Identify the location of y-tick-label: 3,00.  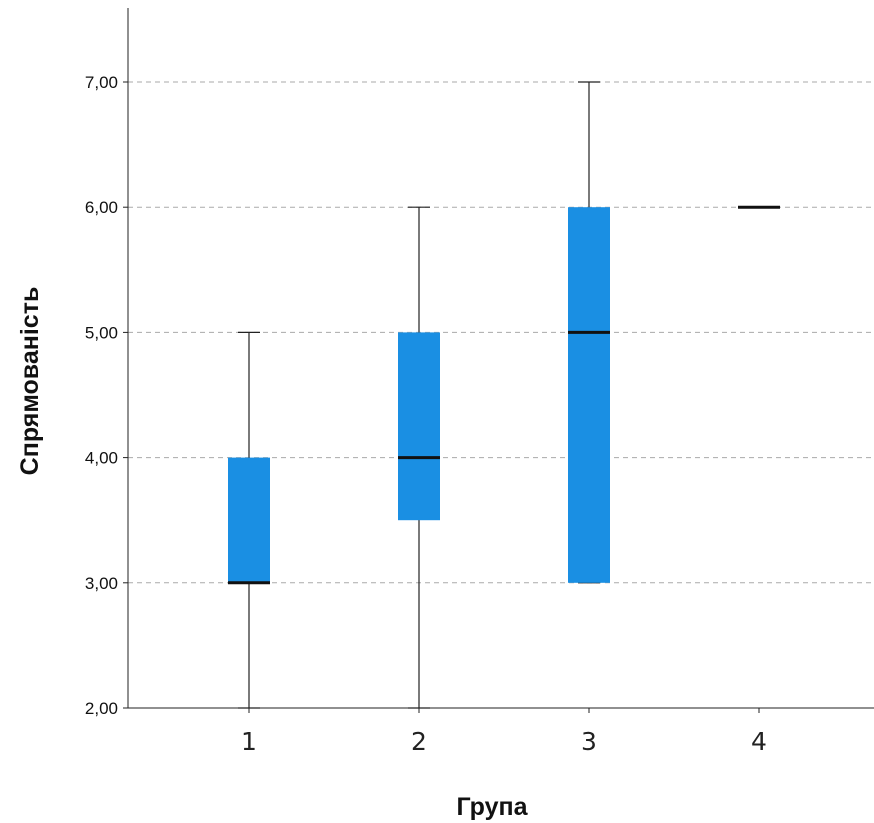
(101, 583).